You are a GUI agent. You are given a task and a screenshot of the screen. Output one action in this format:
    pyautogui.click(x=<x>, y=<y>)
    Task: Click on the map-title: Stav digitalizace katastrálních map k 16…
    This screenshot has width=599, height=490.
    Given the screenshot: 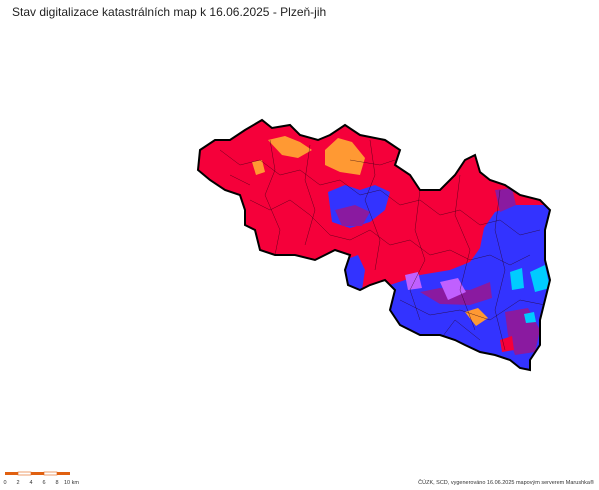 What is the action you would take?
    pyautogui.click(x=169, y=12)
    